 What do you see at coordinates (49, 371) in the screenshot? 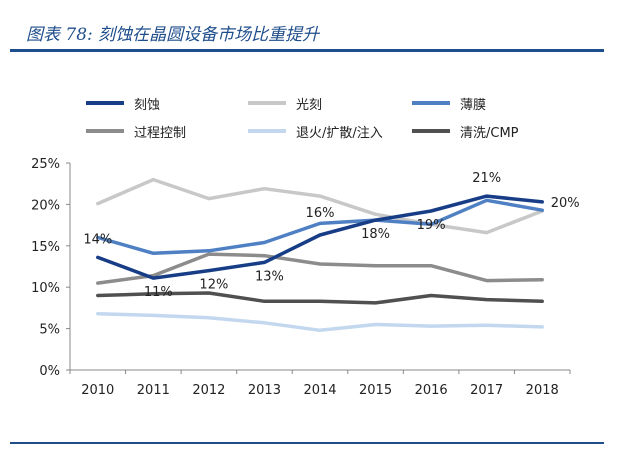
I see `y-tick-label: 0%` at bounding box center [49, 371].